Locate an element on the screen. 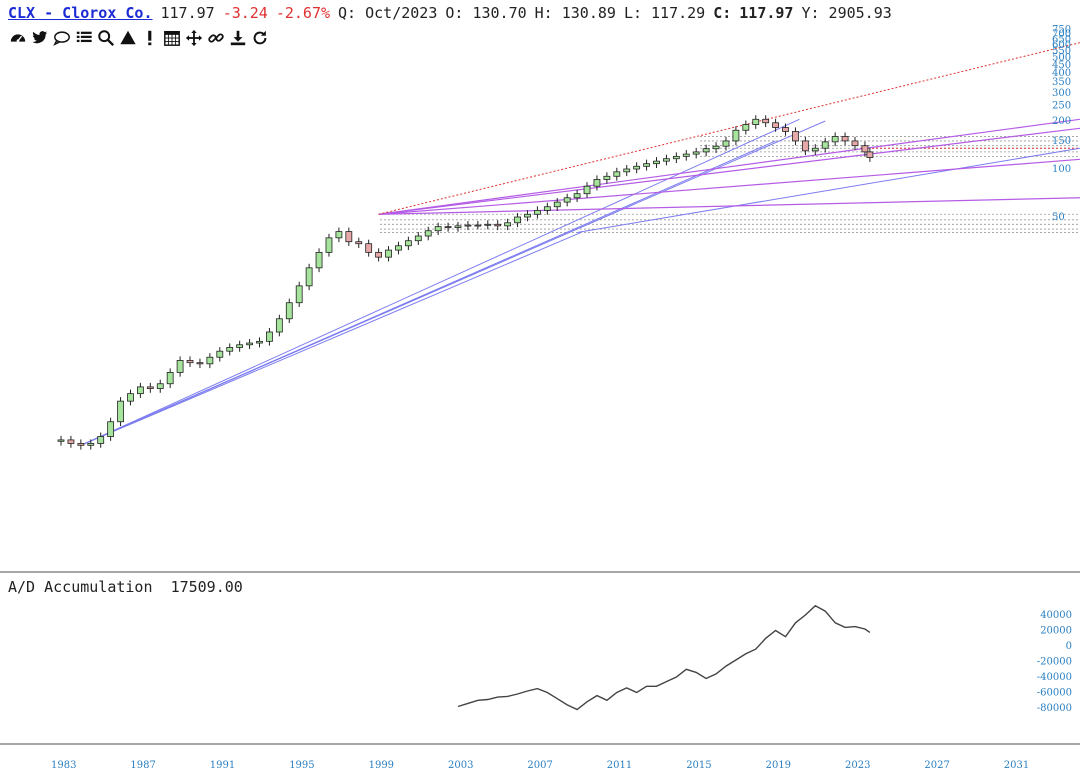  year-axis-tick: 2019 is located at coordinates (778, 765).